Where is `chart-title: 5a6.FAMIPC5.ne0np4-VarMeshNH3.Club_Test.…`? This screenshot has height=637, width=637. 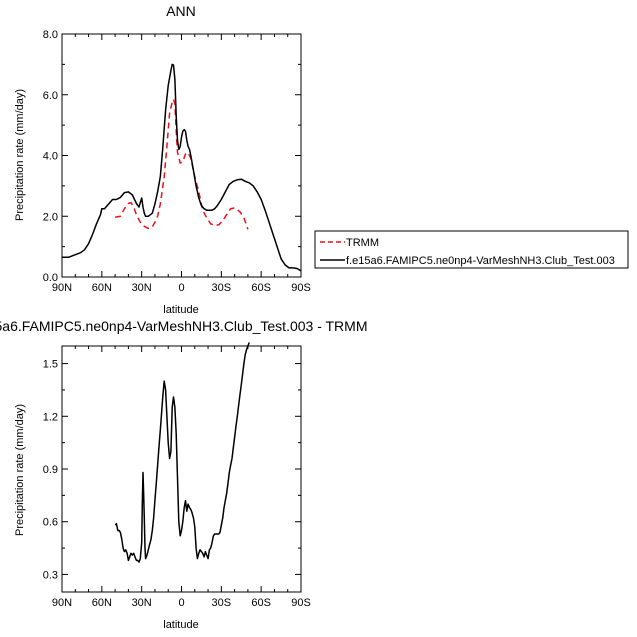
chart-title: 5a6.FAMIPC5.ne0np4-VarMeshNH3.Club_Test.… is located at coordinates (183, 326).